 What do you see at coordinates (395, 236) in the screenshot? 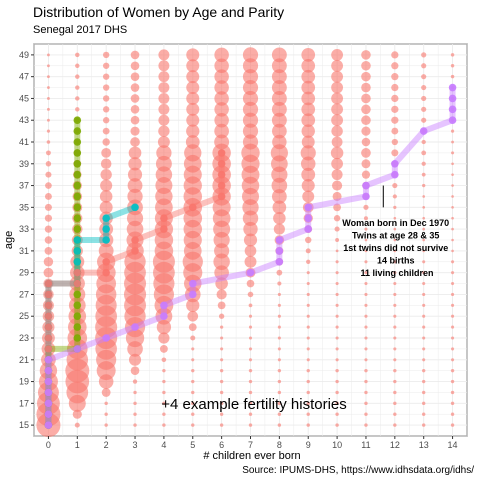
I see `annotation-line-2: Twins at age 28 & 35` at bounding box center [395, 236].